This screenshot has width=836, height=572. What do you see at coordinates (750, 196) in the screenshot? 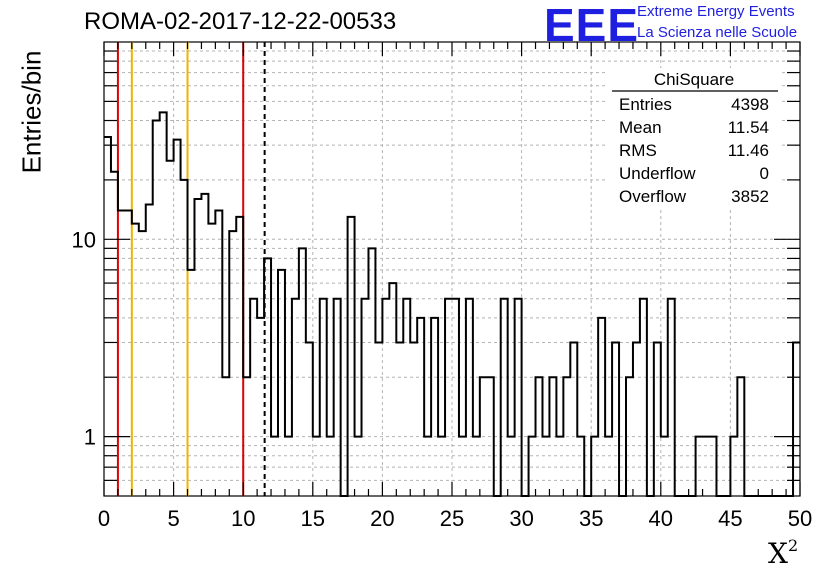
I see `stats-value: 3852` at bounding box center [750, 196].